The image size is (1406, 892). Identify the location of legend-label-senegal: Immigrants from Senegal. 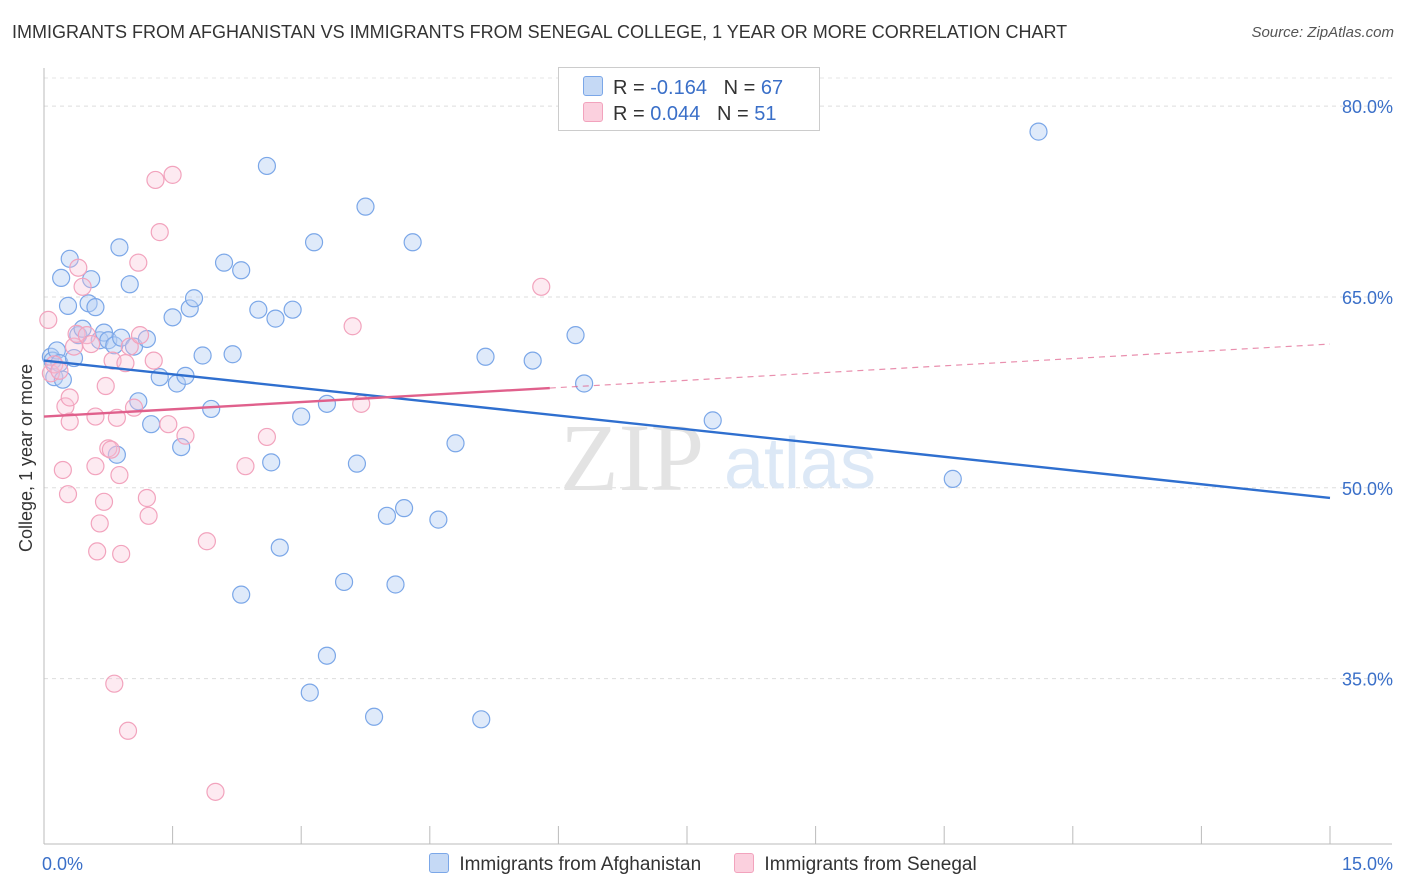
(870, 864).